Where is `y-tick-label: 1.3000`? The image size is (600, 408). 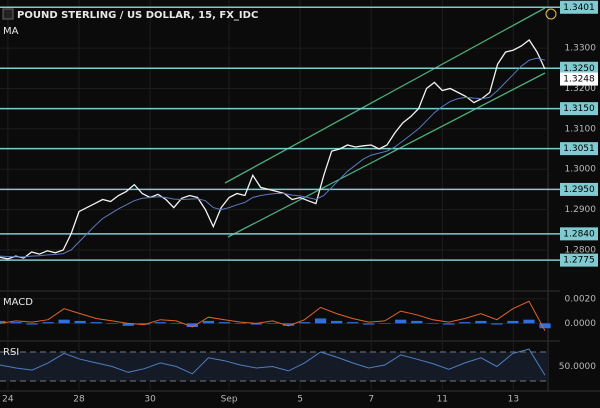 y-tick-label: 1.3000 is located at coordinates (581, 170).